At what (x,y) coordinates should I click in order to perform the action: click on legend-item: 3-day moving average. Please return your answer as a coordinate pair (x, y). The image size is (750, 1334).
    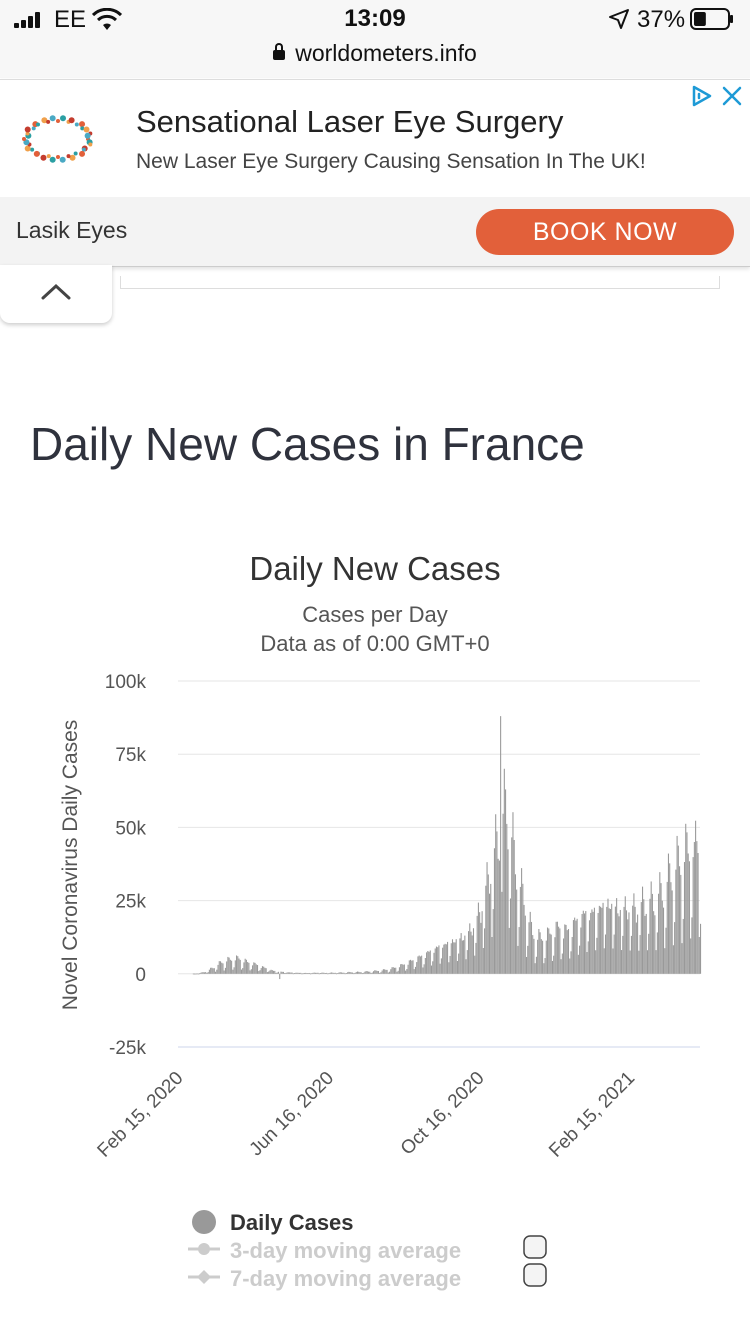
    Looking at the image, I should click on (367, 1249).